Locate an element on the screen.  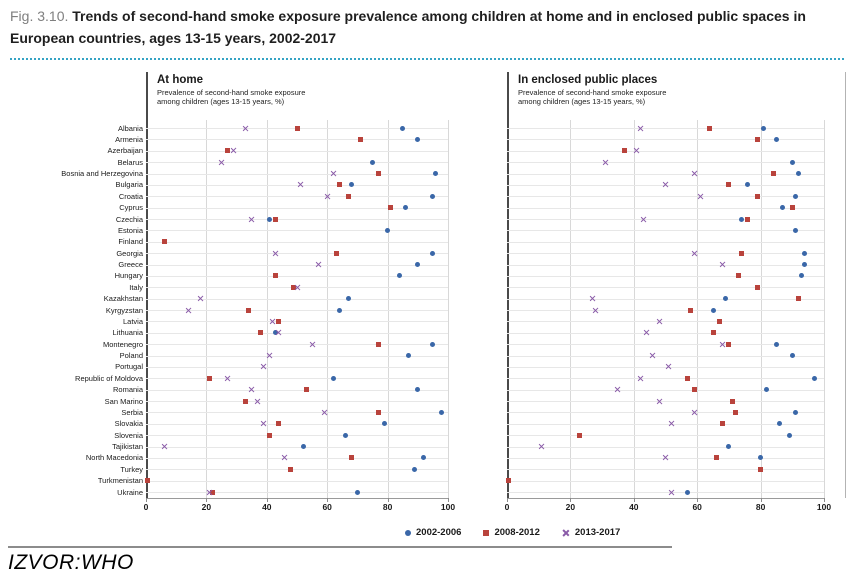
country-label: Estonia is located at coordinates (130, 230).